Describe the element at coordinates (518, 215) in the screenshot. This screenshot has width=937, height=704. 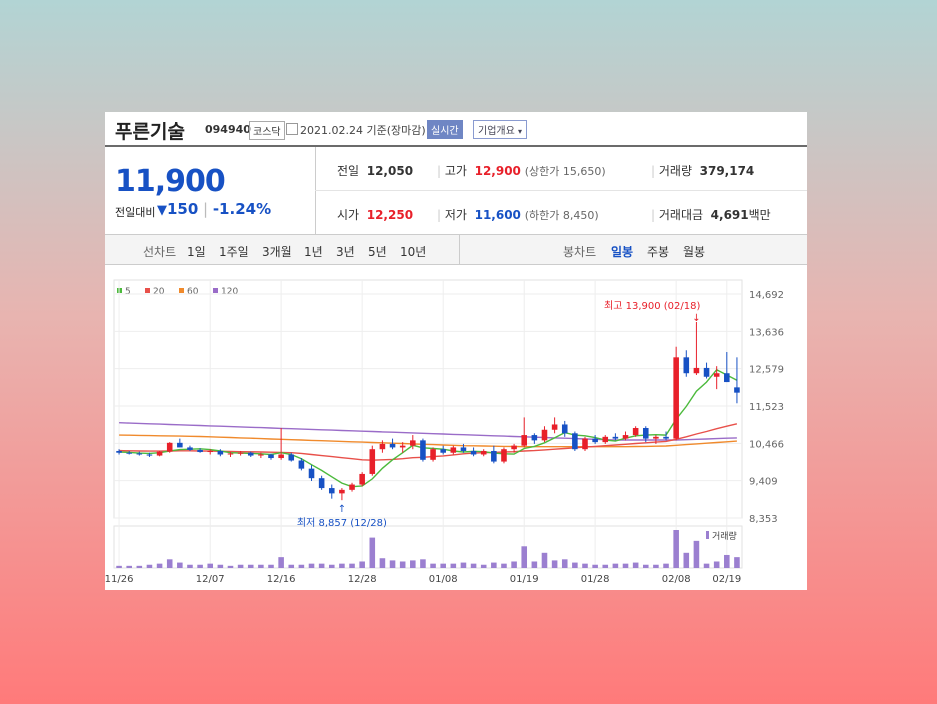
I see `low-price: | 저가 11,600 (하한가 8,450)` at that location.